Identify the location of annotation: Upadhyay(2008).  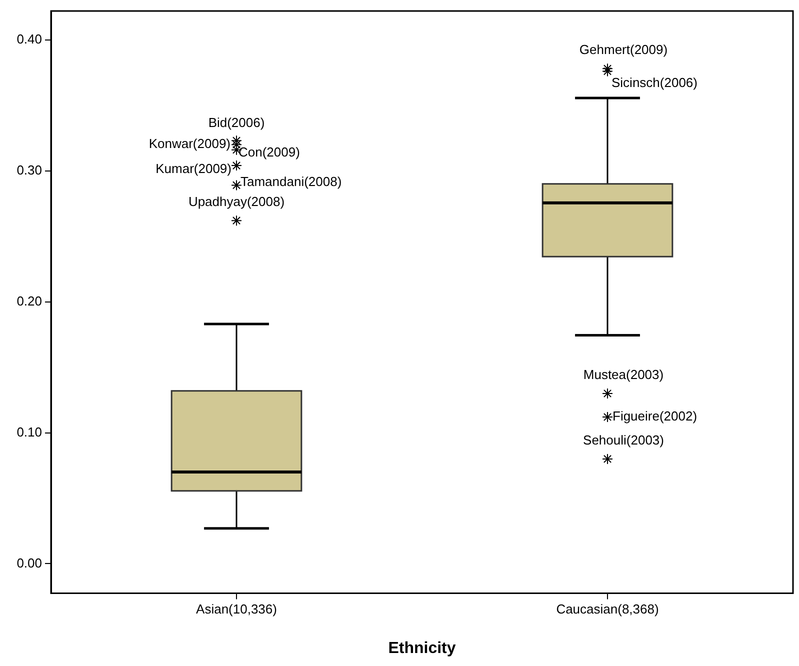
(236, 202).